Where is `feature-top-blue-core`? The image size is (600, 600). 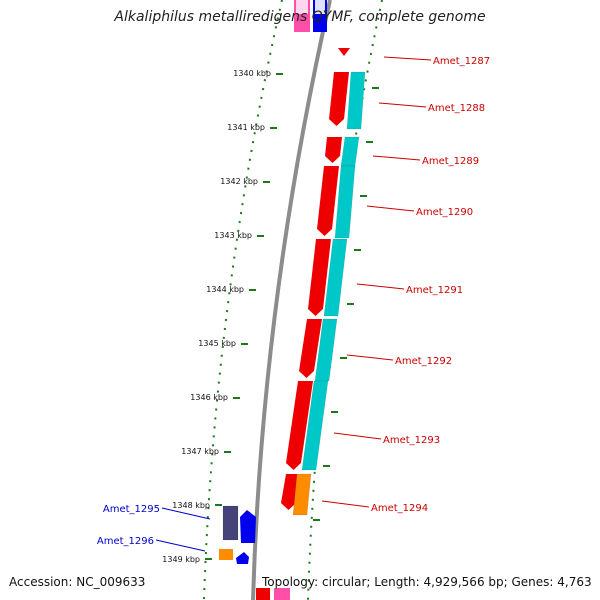
feature-top-blue-core is located at coordinates (320, 7).